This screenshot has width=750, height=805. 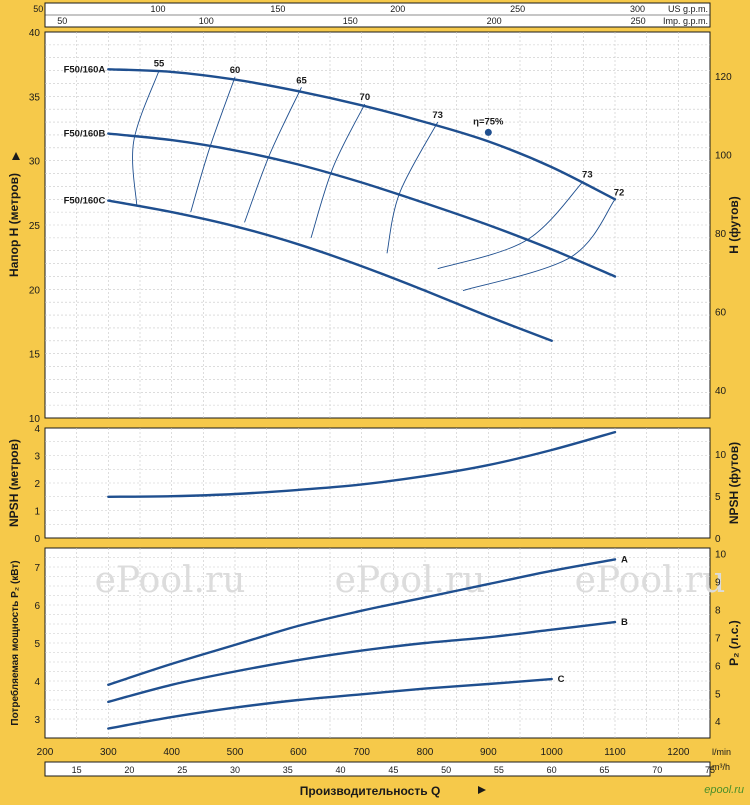 What do you see at coordinates (488, 121) in the screenshot?
I see `efficiency-point-label: η=75%` at bounding box center [488, 121].